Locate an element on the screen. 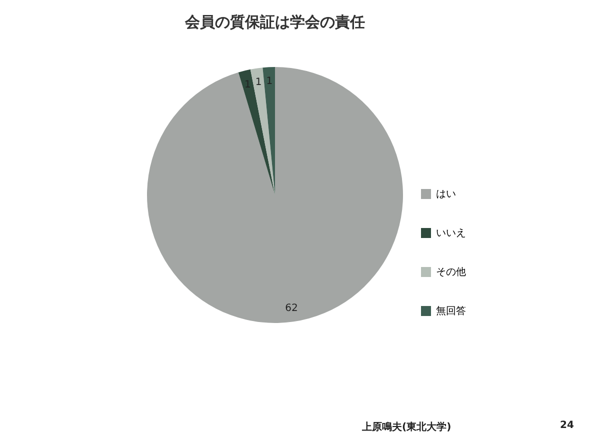 This screenshot has height=444, width=596. legend-label: いいえ is located at coordinates (451, 233).